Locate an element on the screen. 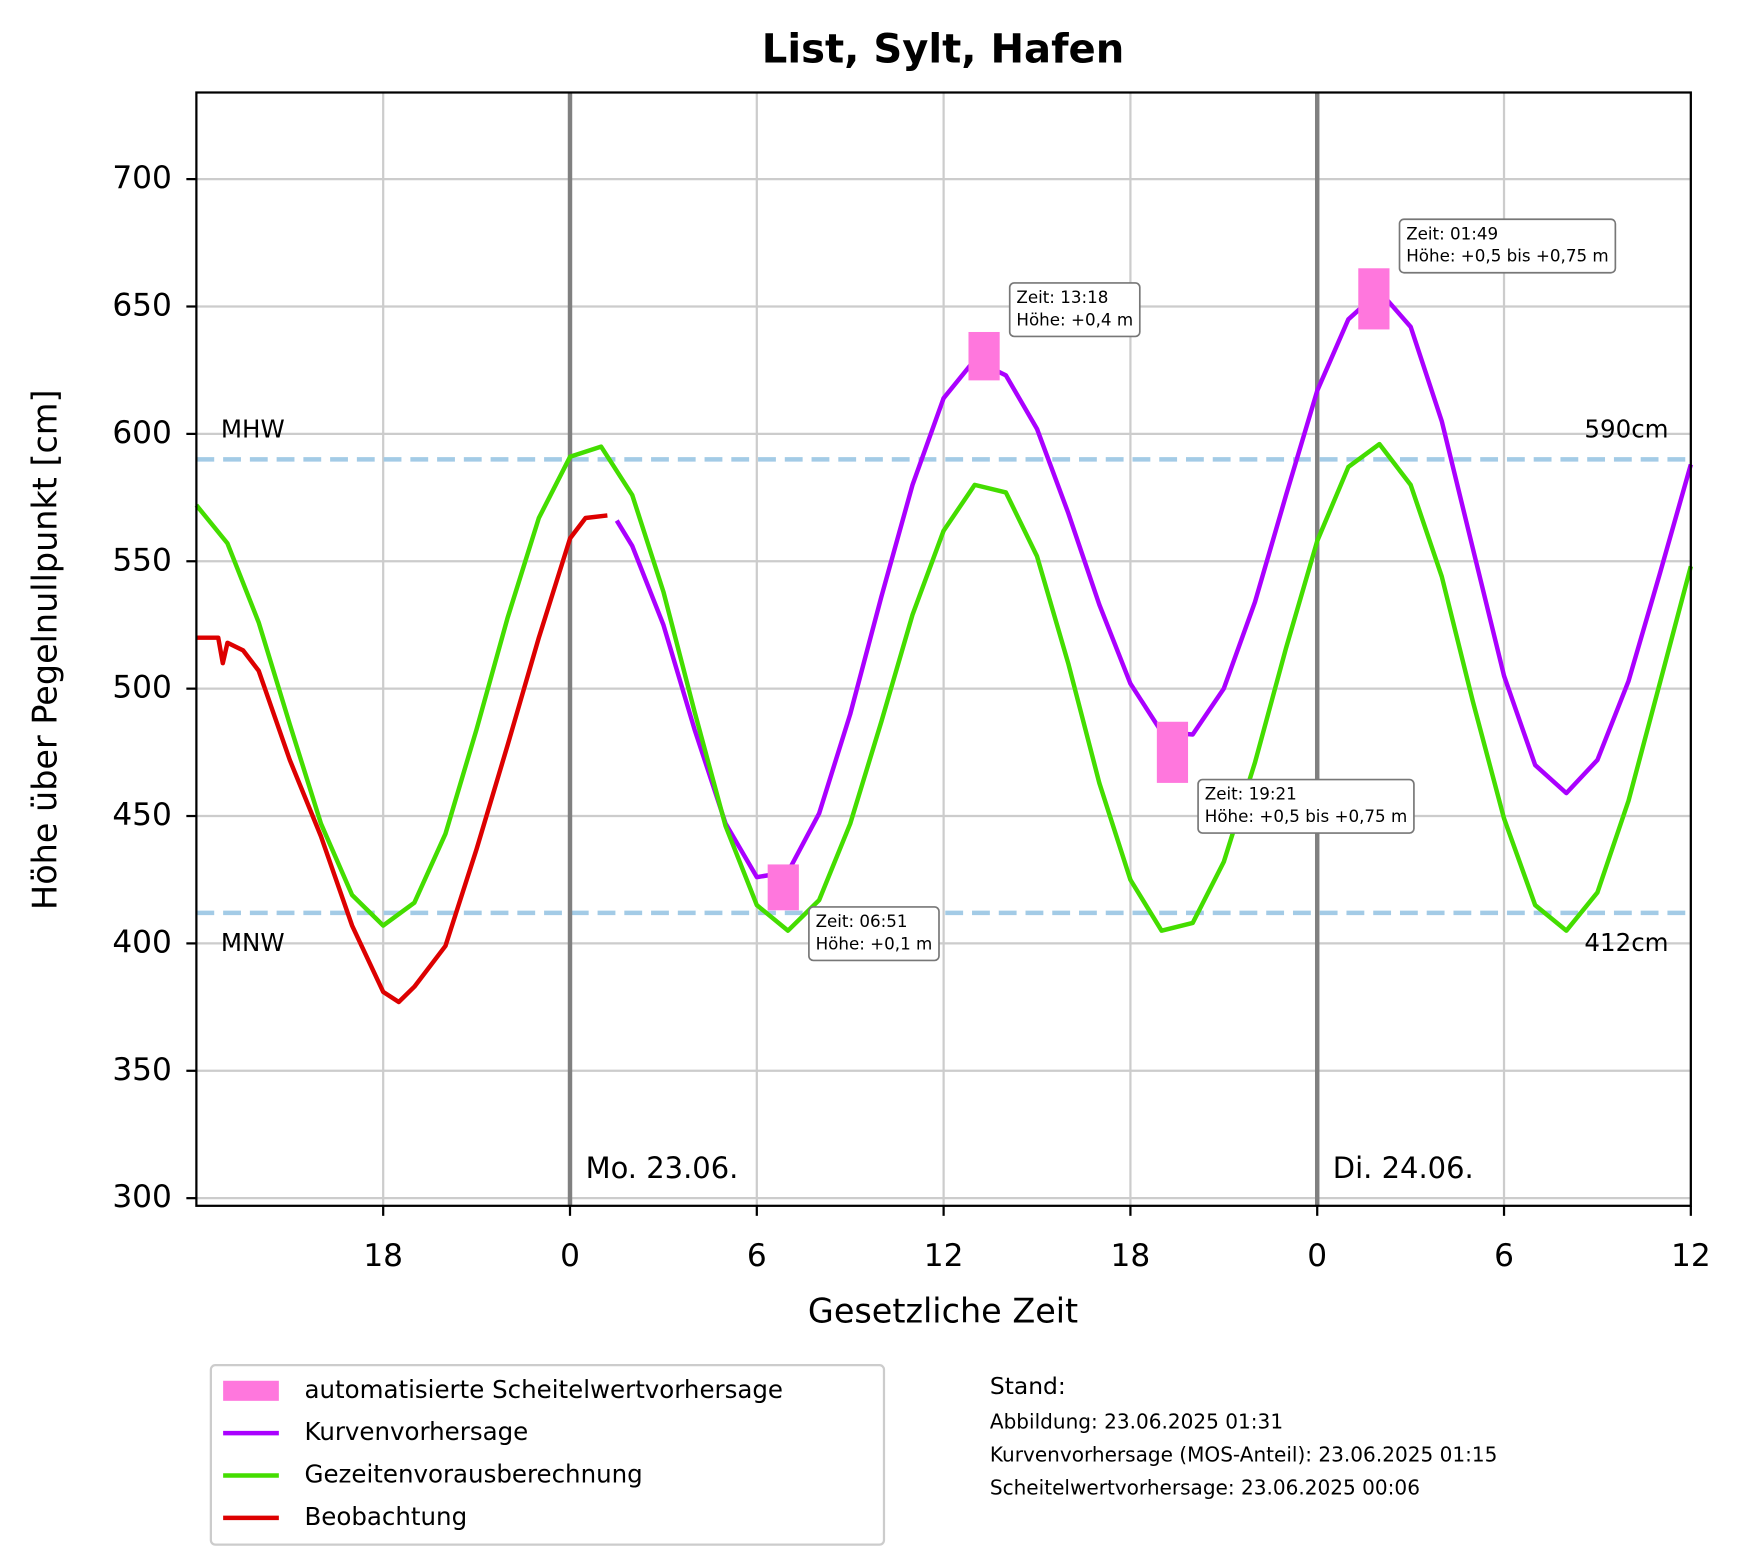 Image resolution: width=1739 pixels, height=1568 pixels. annotation-text: Höhe: +0,4 m is located at coordinates (1074, 319).